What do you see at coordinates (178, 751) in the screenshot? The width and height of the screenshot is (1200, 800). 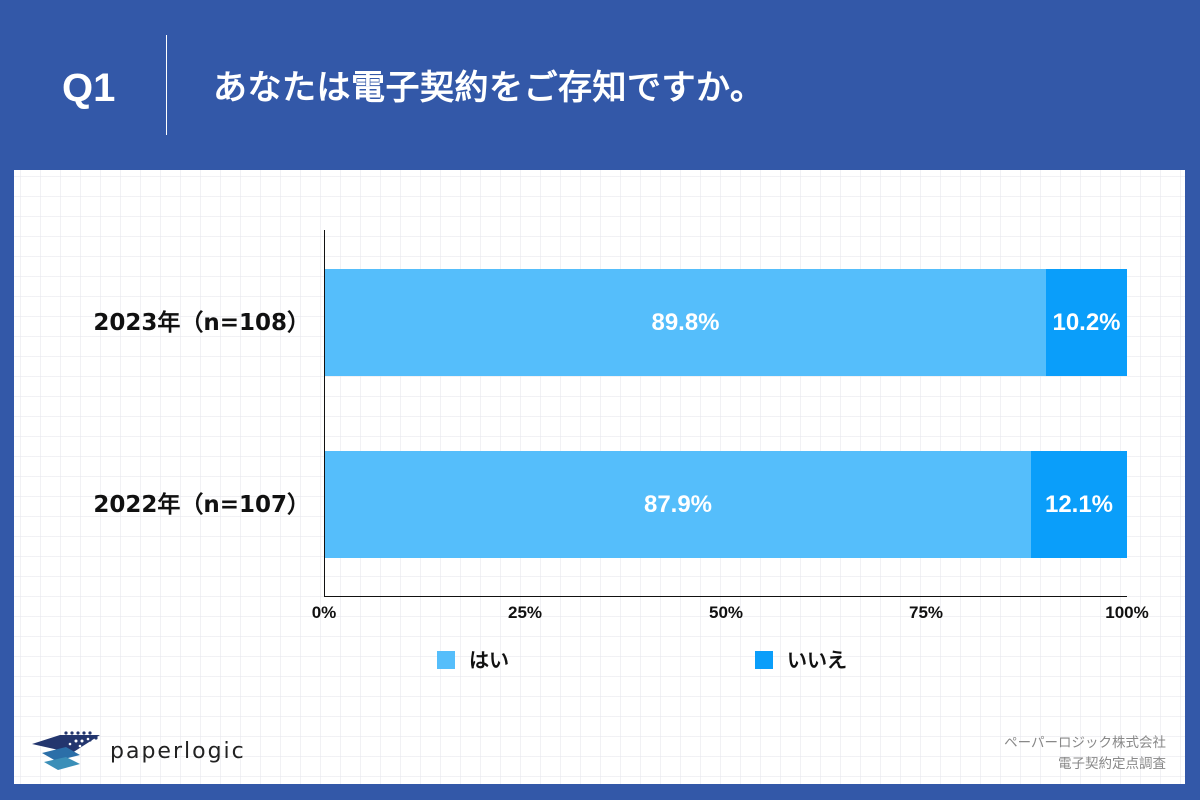 I see `logo-text: paperlogic` at bounding box center [178, 751].